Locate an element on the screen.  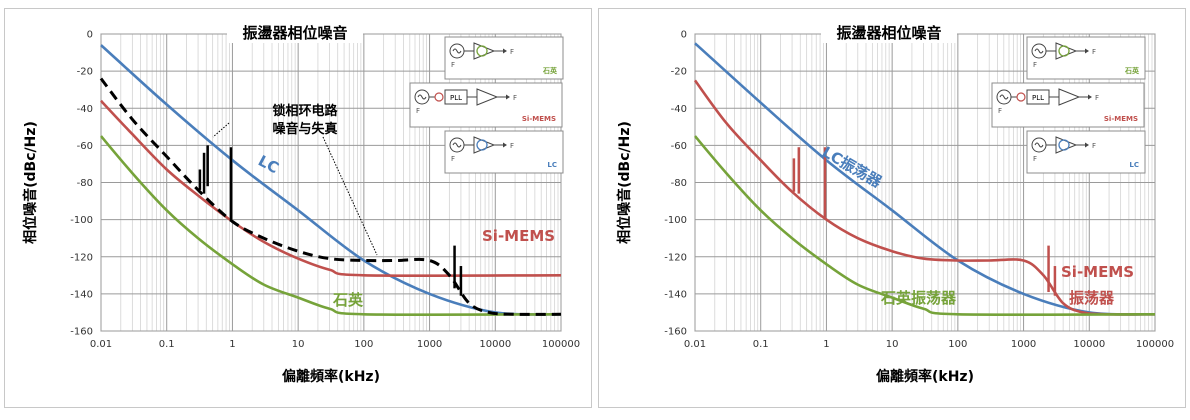
x-tick-label: 10 is located at coordinates (298, 344).